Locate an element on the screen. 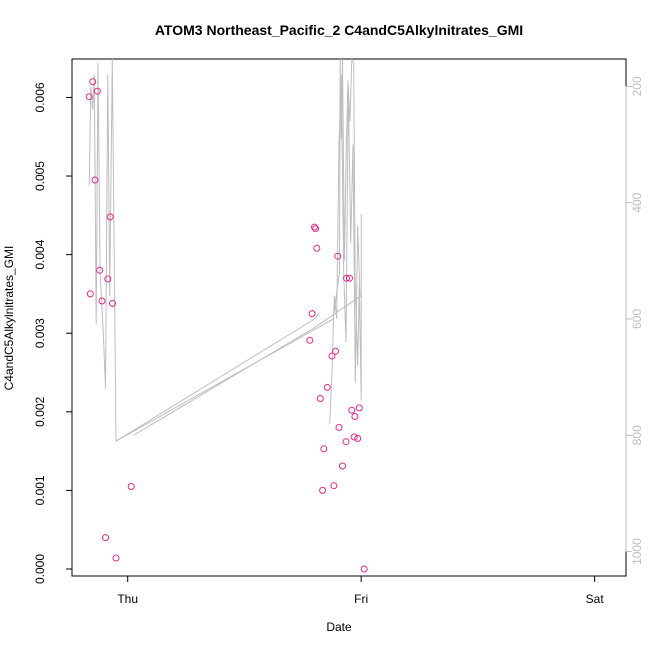 The width and height of the screenshot is (650, 650). x-axis: Thu Fri Sat is located at coordinates (361, 590).